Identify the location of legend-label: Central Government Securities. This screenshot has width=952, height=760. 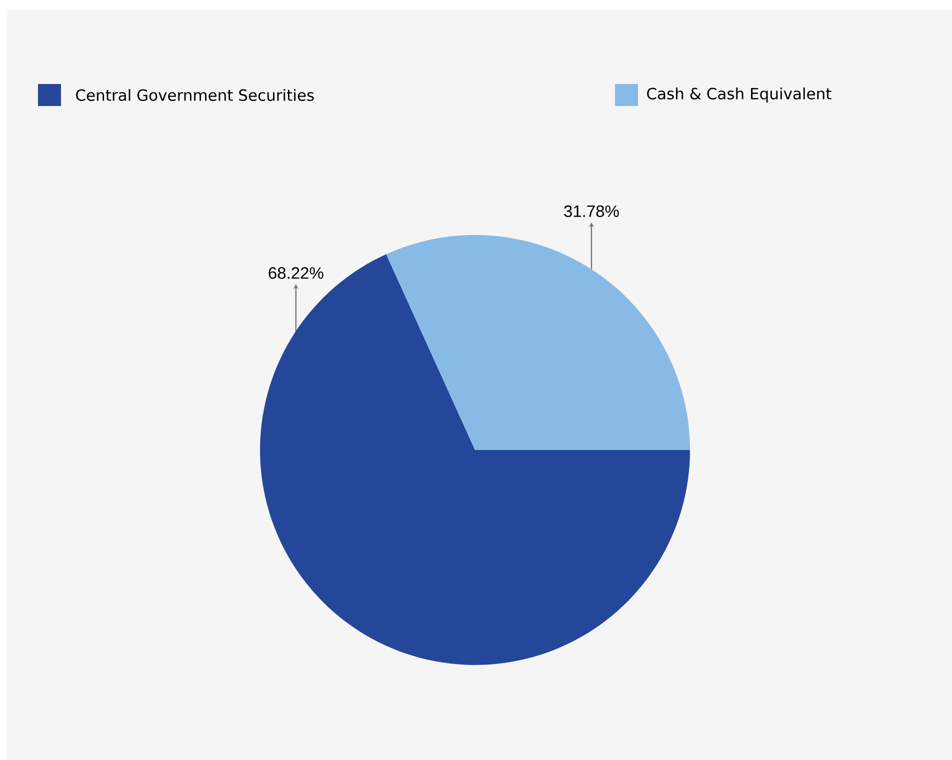
(195, 94).